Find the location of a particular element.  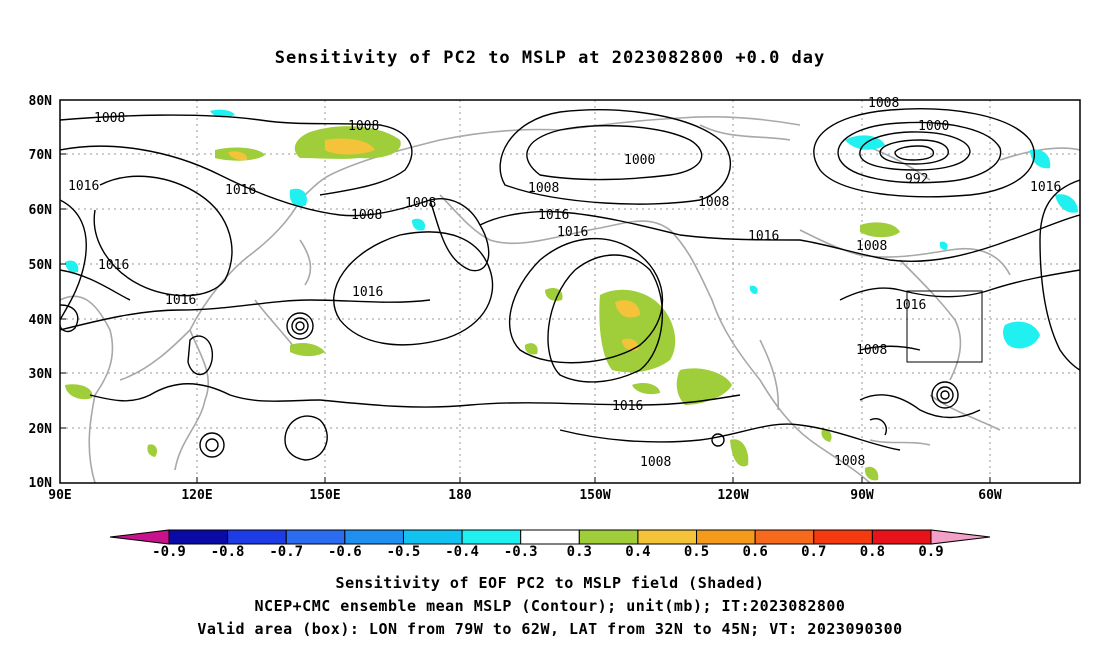

lon-label: 120W is located at coordinates (732, 495).